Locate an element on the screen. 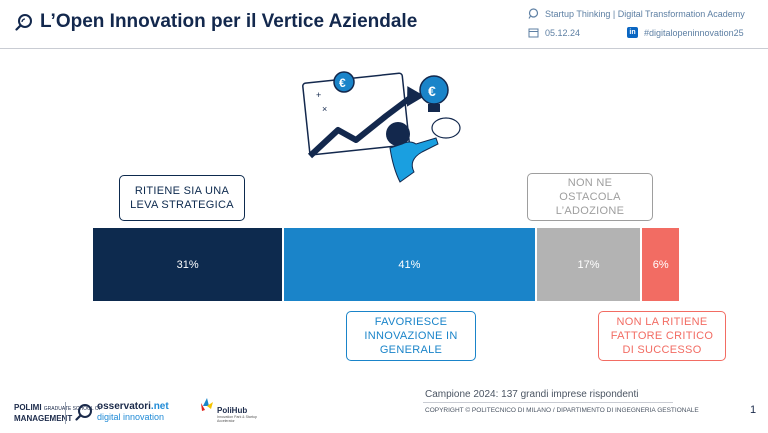 This screenshot has width=768, height=433. bar-segment-4: 6% is located at coordinates (660, 264).